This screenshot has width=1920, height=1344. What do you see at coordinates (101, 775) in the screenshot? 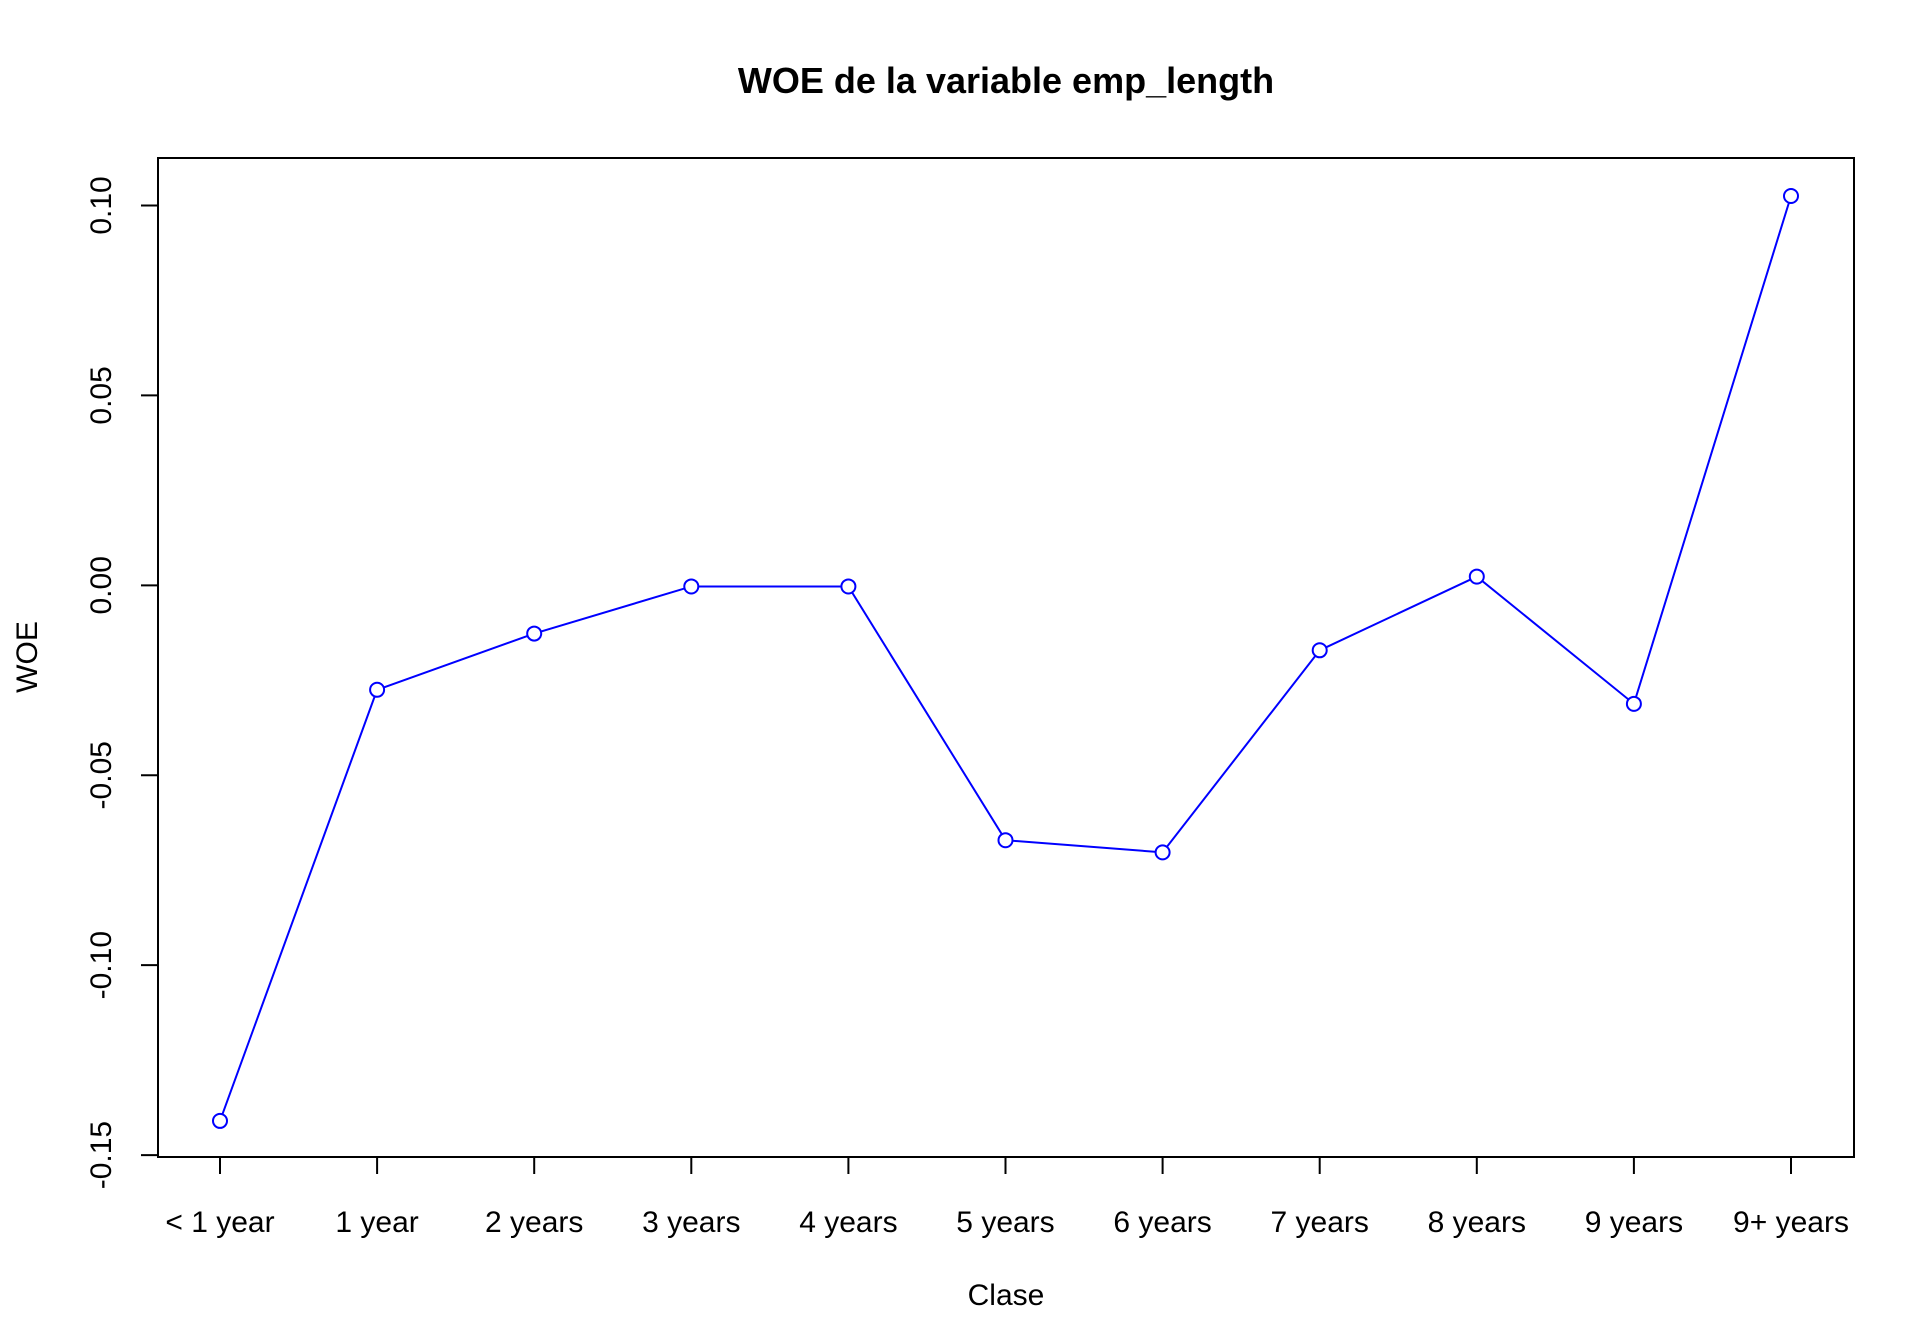
I see `y-tick-label: -0.05` at bounding box center [101, 775].